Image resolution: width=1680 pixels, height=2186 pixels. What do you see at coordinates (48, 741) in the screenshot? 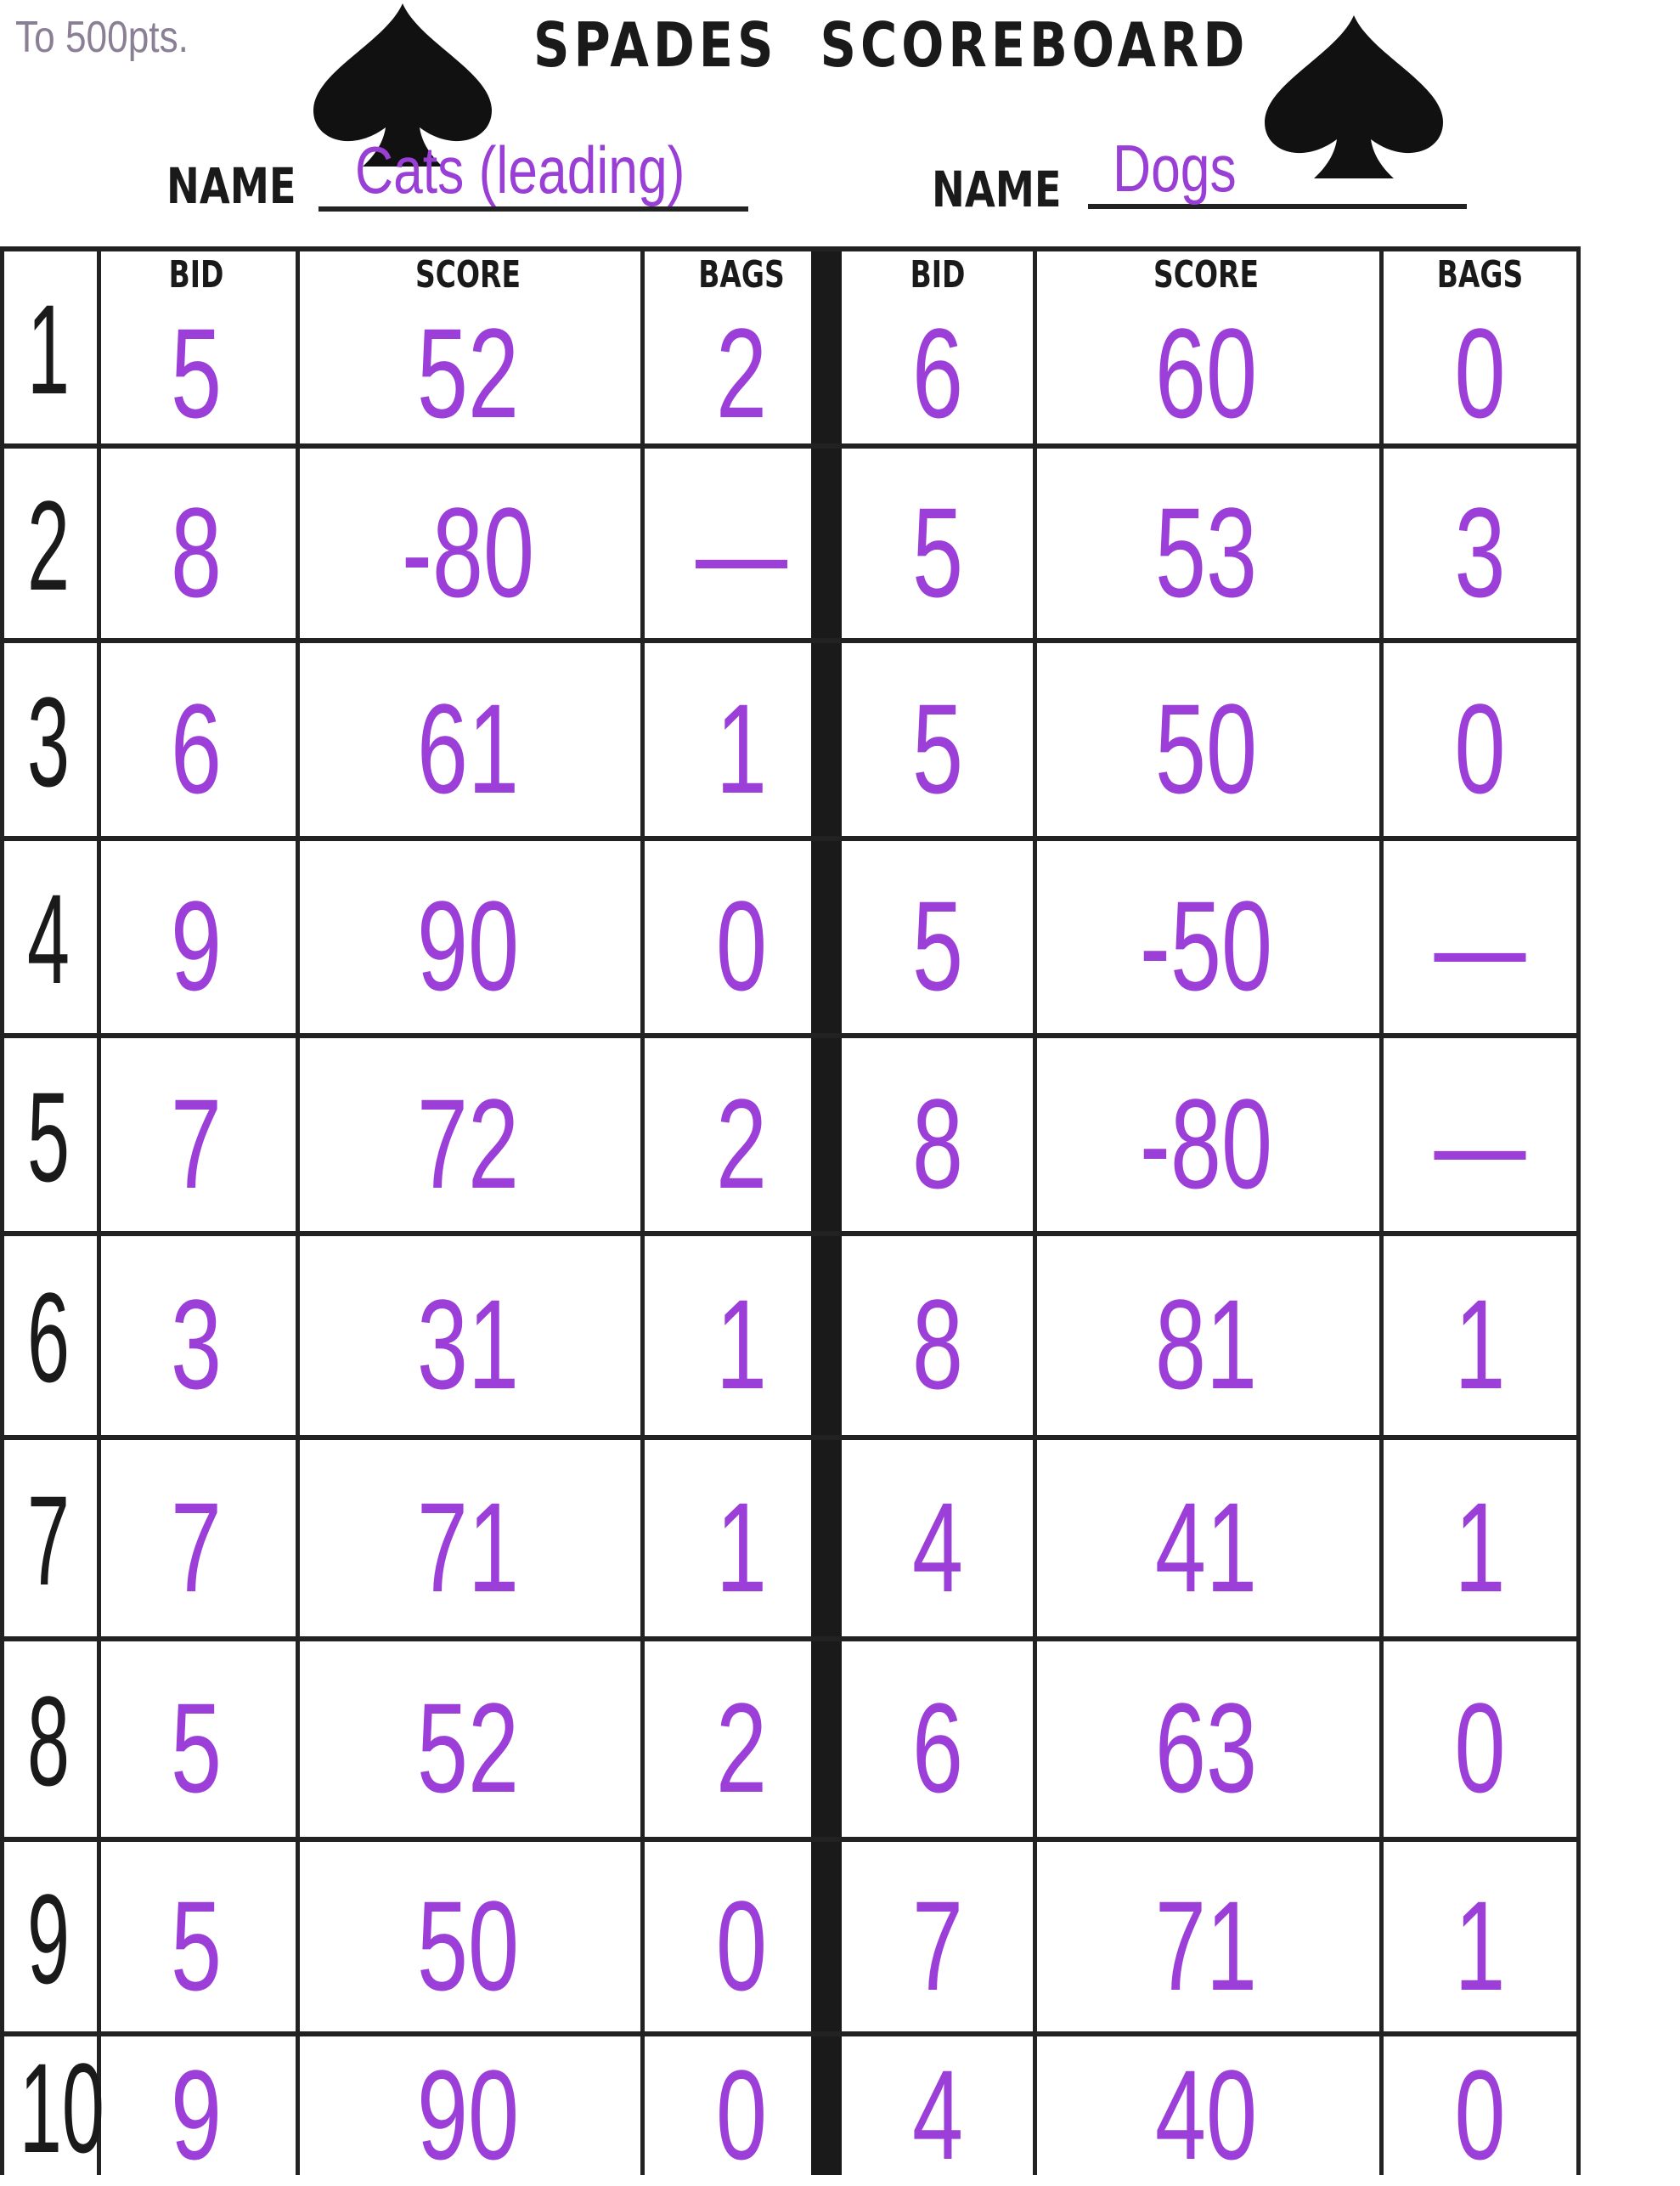
I see `round-number: 3` at bounding box center [48, 741].